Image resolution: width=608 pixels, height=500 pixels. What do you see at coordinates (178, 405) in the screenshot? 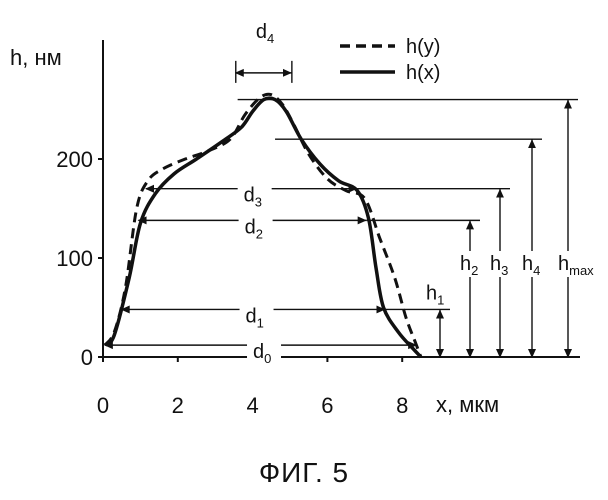
I see `x-tick-label: 2` at bounding box center [178, 405].